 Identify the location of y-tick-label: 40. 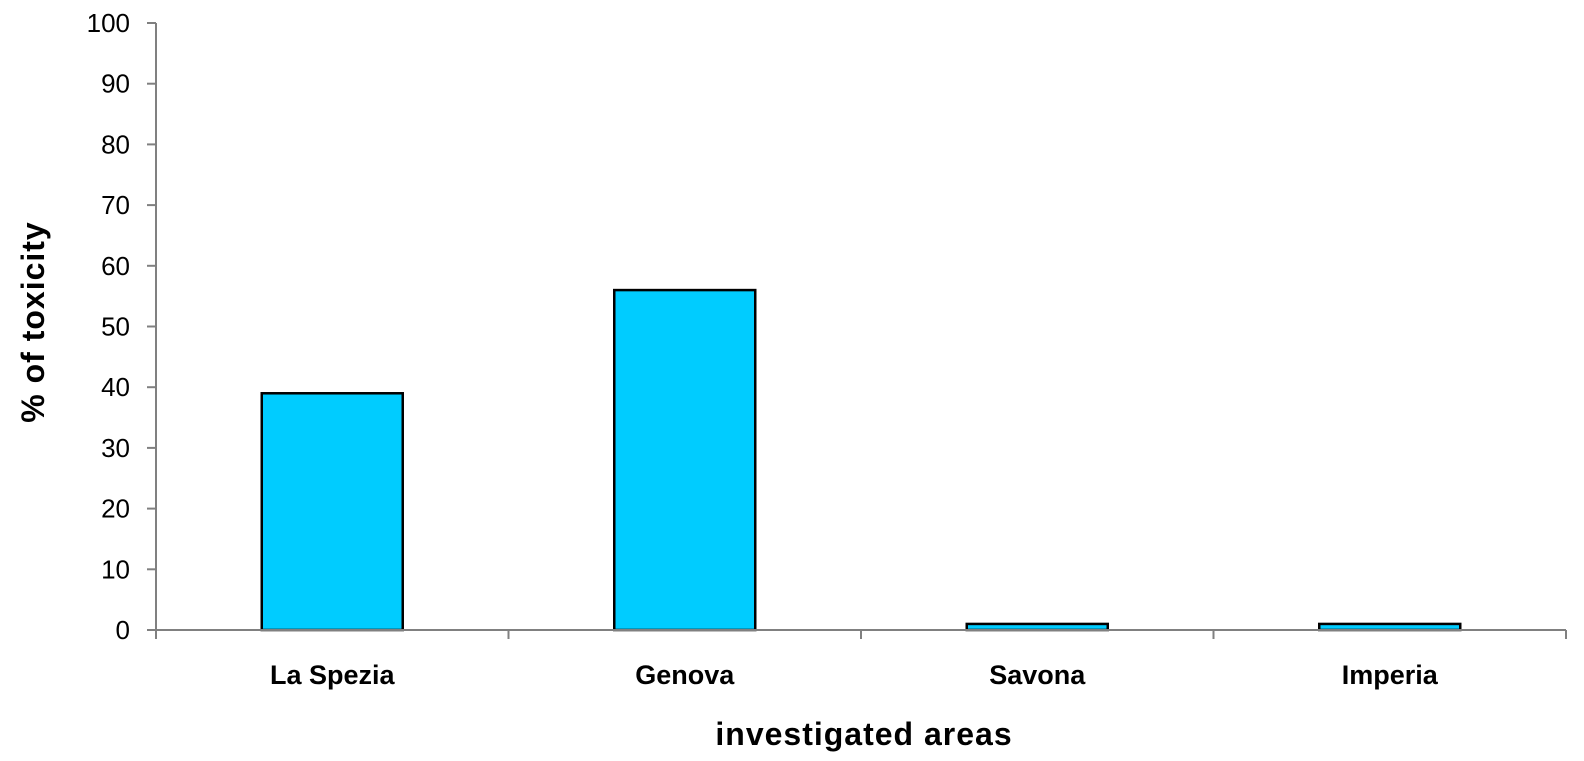
(115, 387).